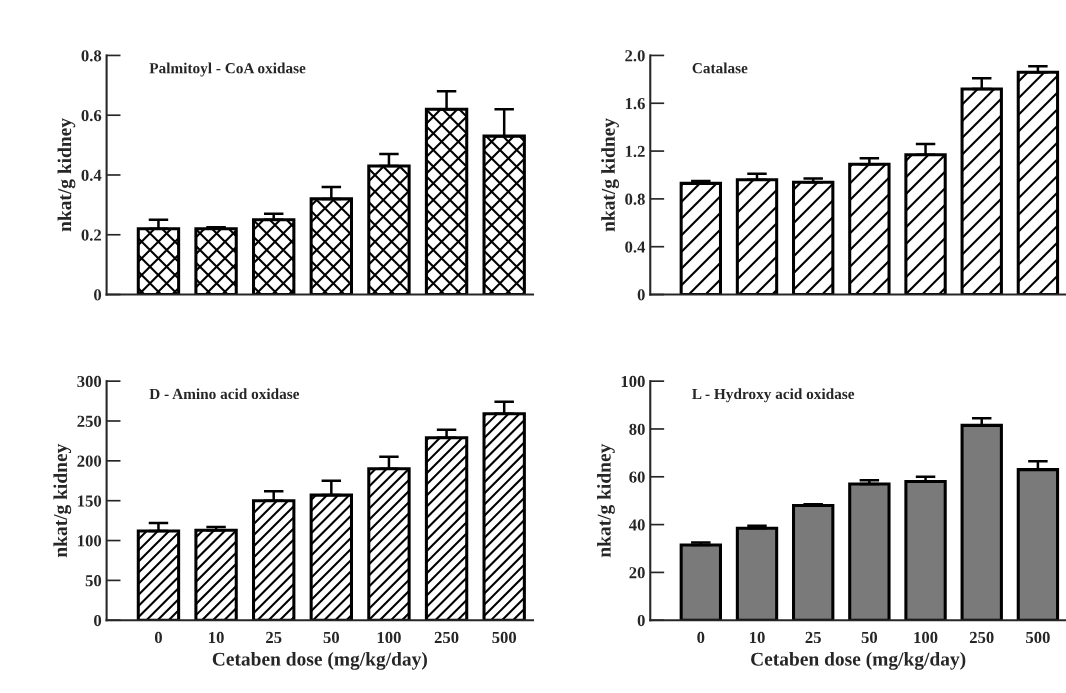 The height and width of the screenshot is (693, 1066). What do you see at coordinates (637, 429) in the screenshot?
I see `y-tick-label: 80` at bounding box center [637, 429].